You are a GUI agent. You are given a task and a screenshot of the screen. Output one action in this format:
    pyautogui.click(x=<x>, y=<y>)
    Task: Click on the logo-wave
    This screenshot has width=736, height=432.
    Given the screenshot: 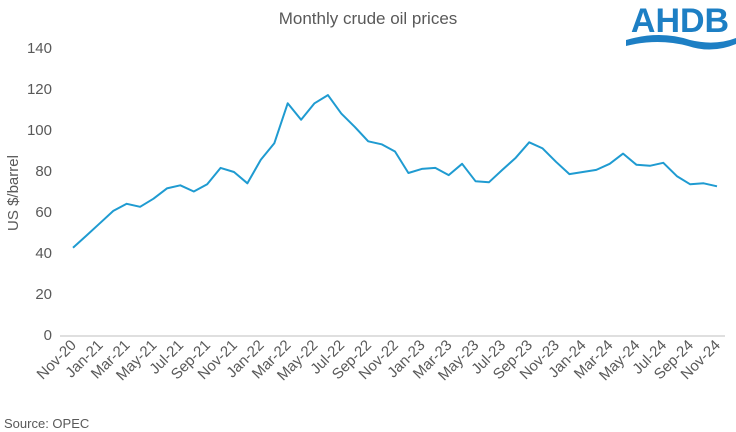 What is the action you would take?
    pyautogui.click(x=681, y=42)
    